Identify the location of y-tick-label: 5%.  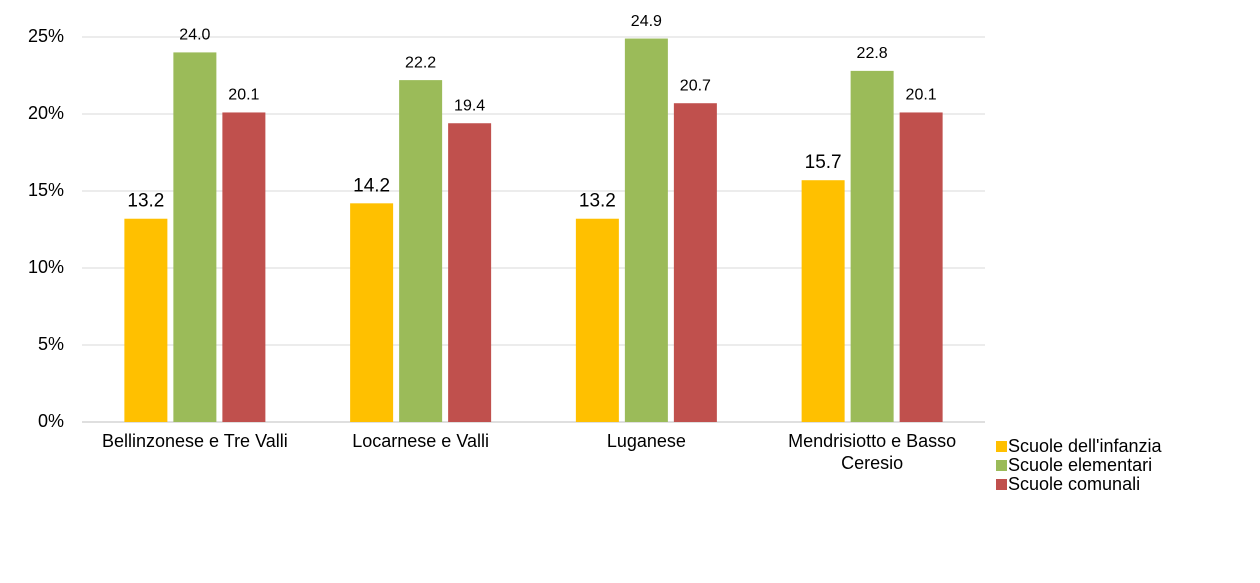
(51, 344).